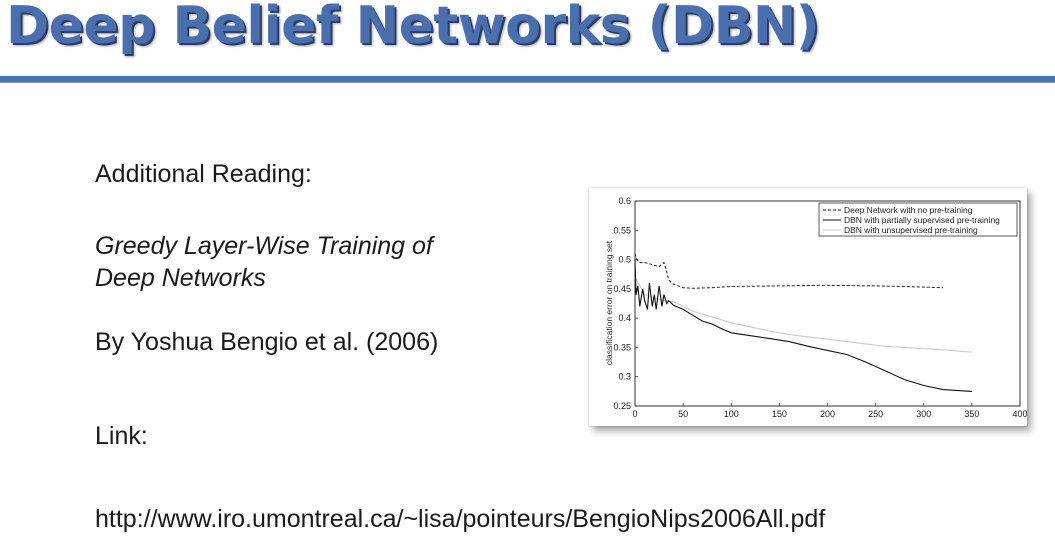  I want to click on y-tick-label: 0.3, so click(624, 377).